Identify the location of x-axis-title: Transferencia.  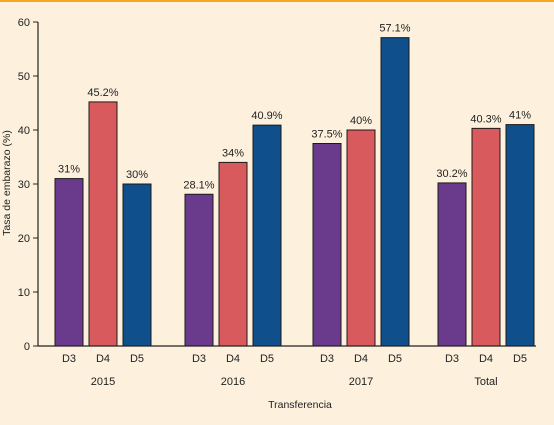
(300, 405).